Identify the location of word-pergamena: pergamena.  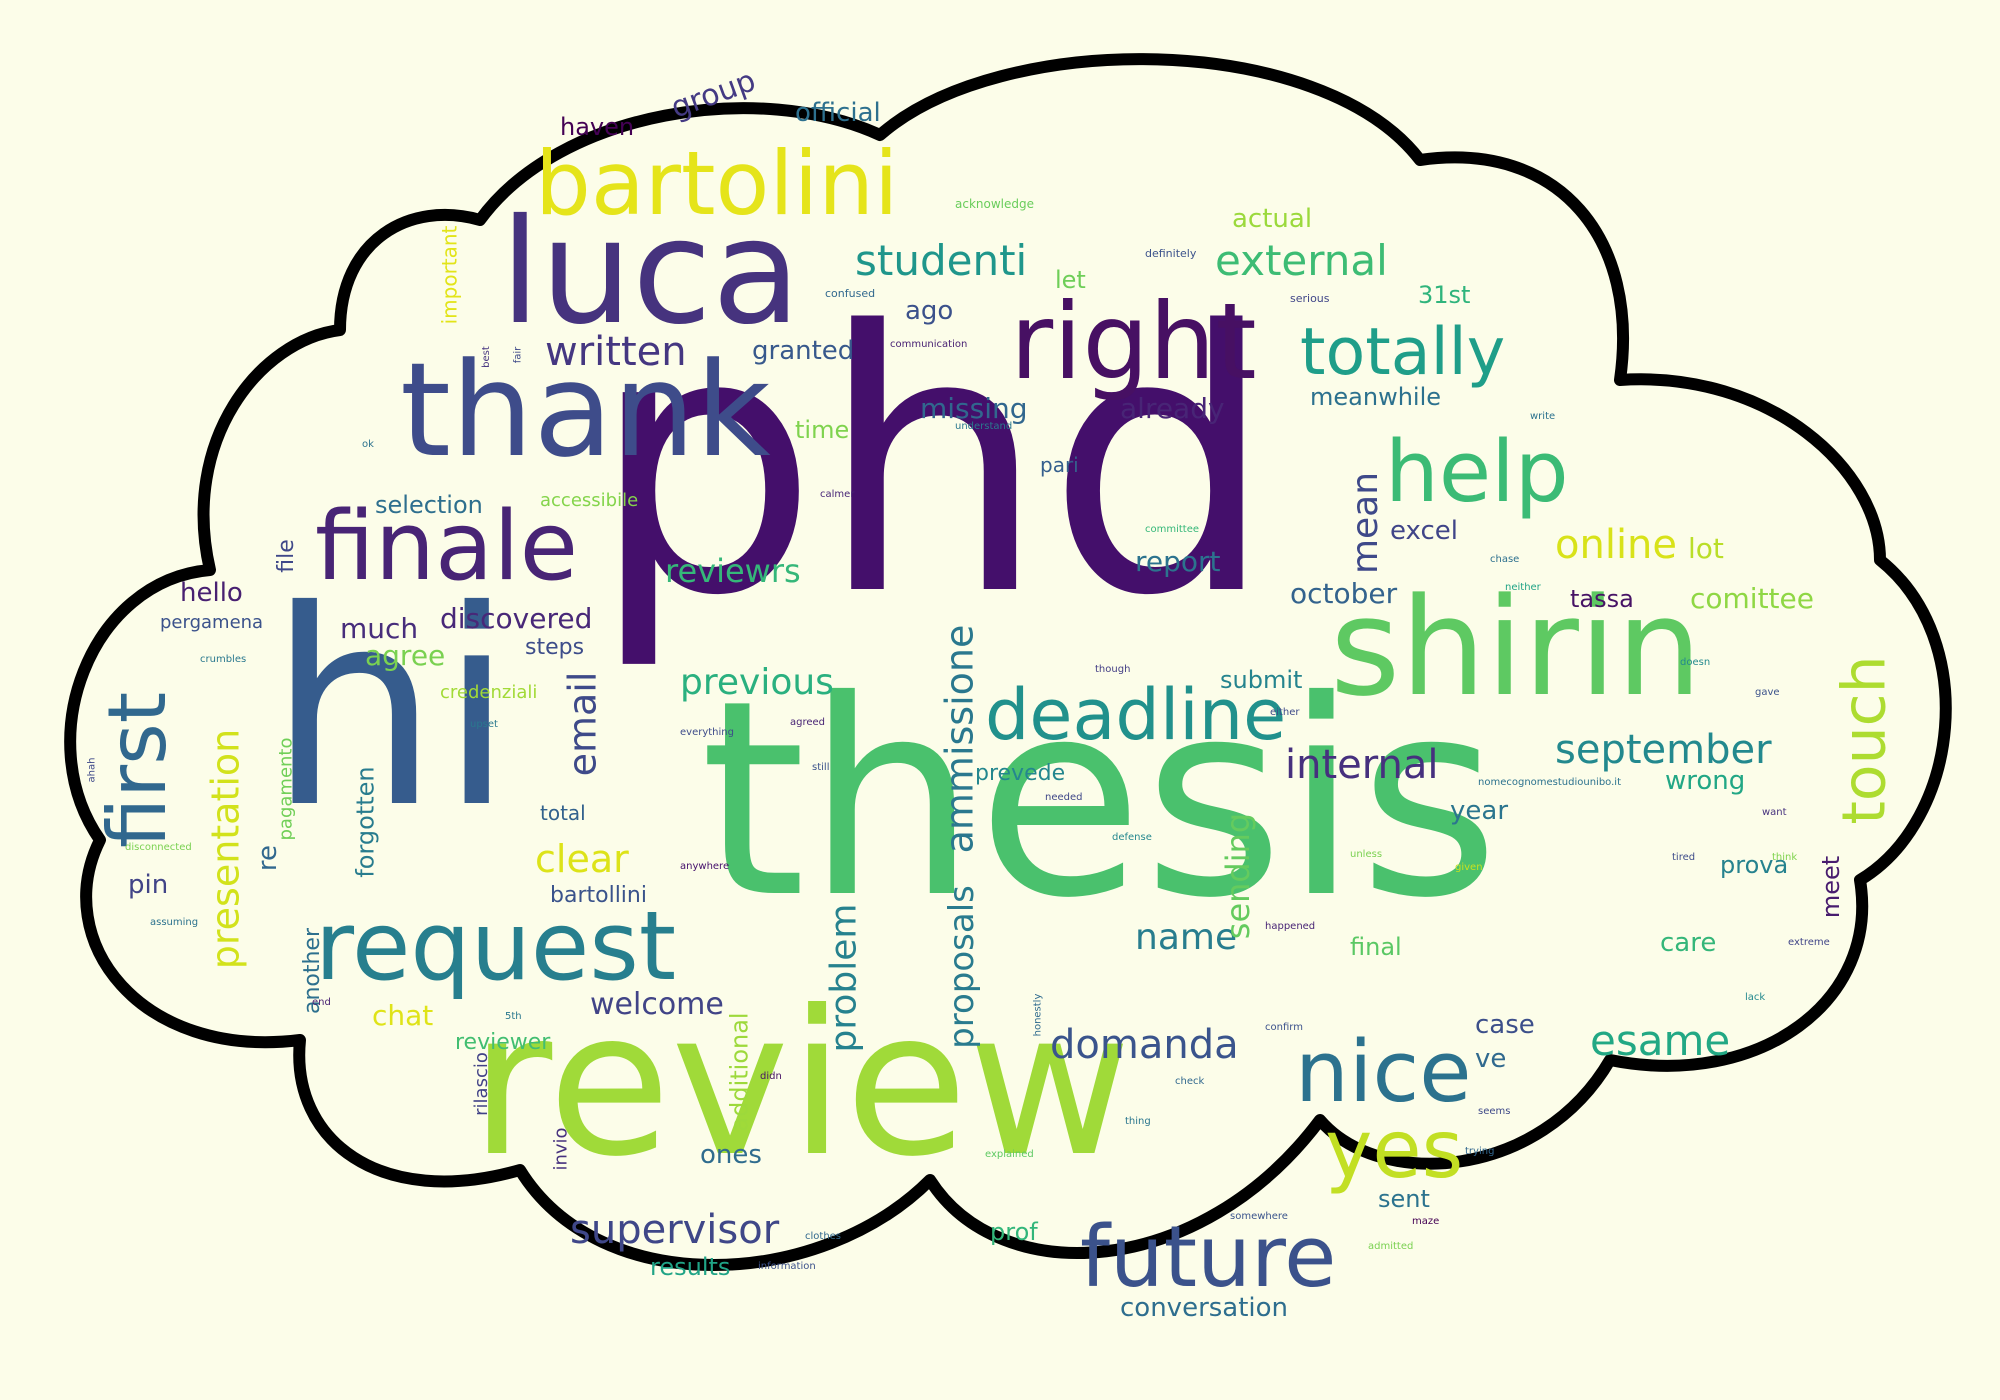
(212, 622).